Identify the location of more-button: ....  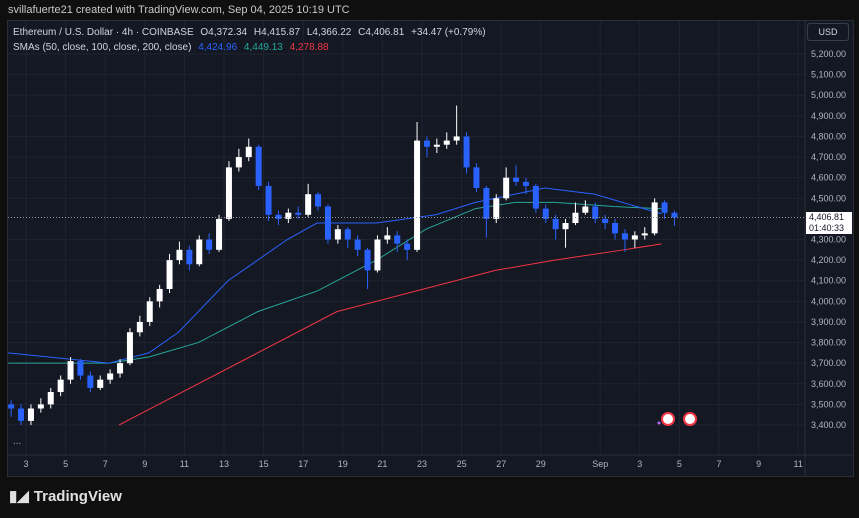
(17, 441).